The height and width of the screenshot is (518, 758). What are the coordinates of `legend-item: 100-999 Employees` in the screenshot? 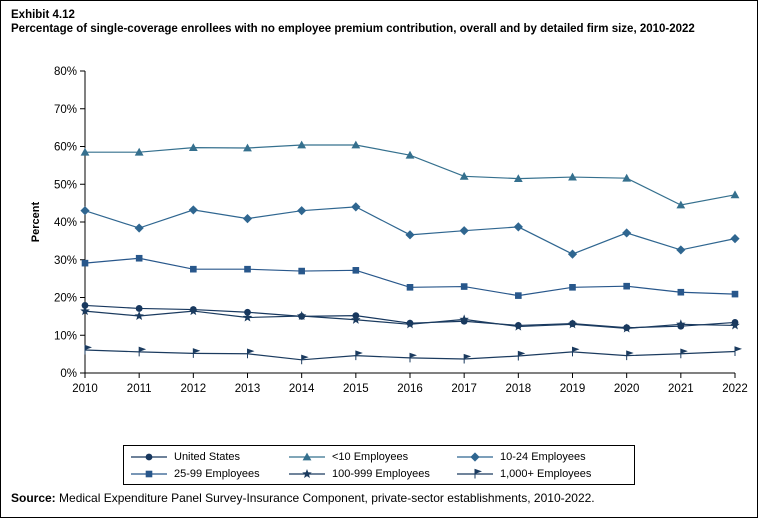 It's located at (372, 473).